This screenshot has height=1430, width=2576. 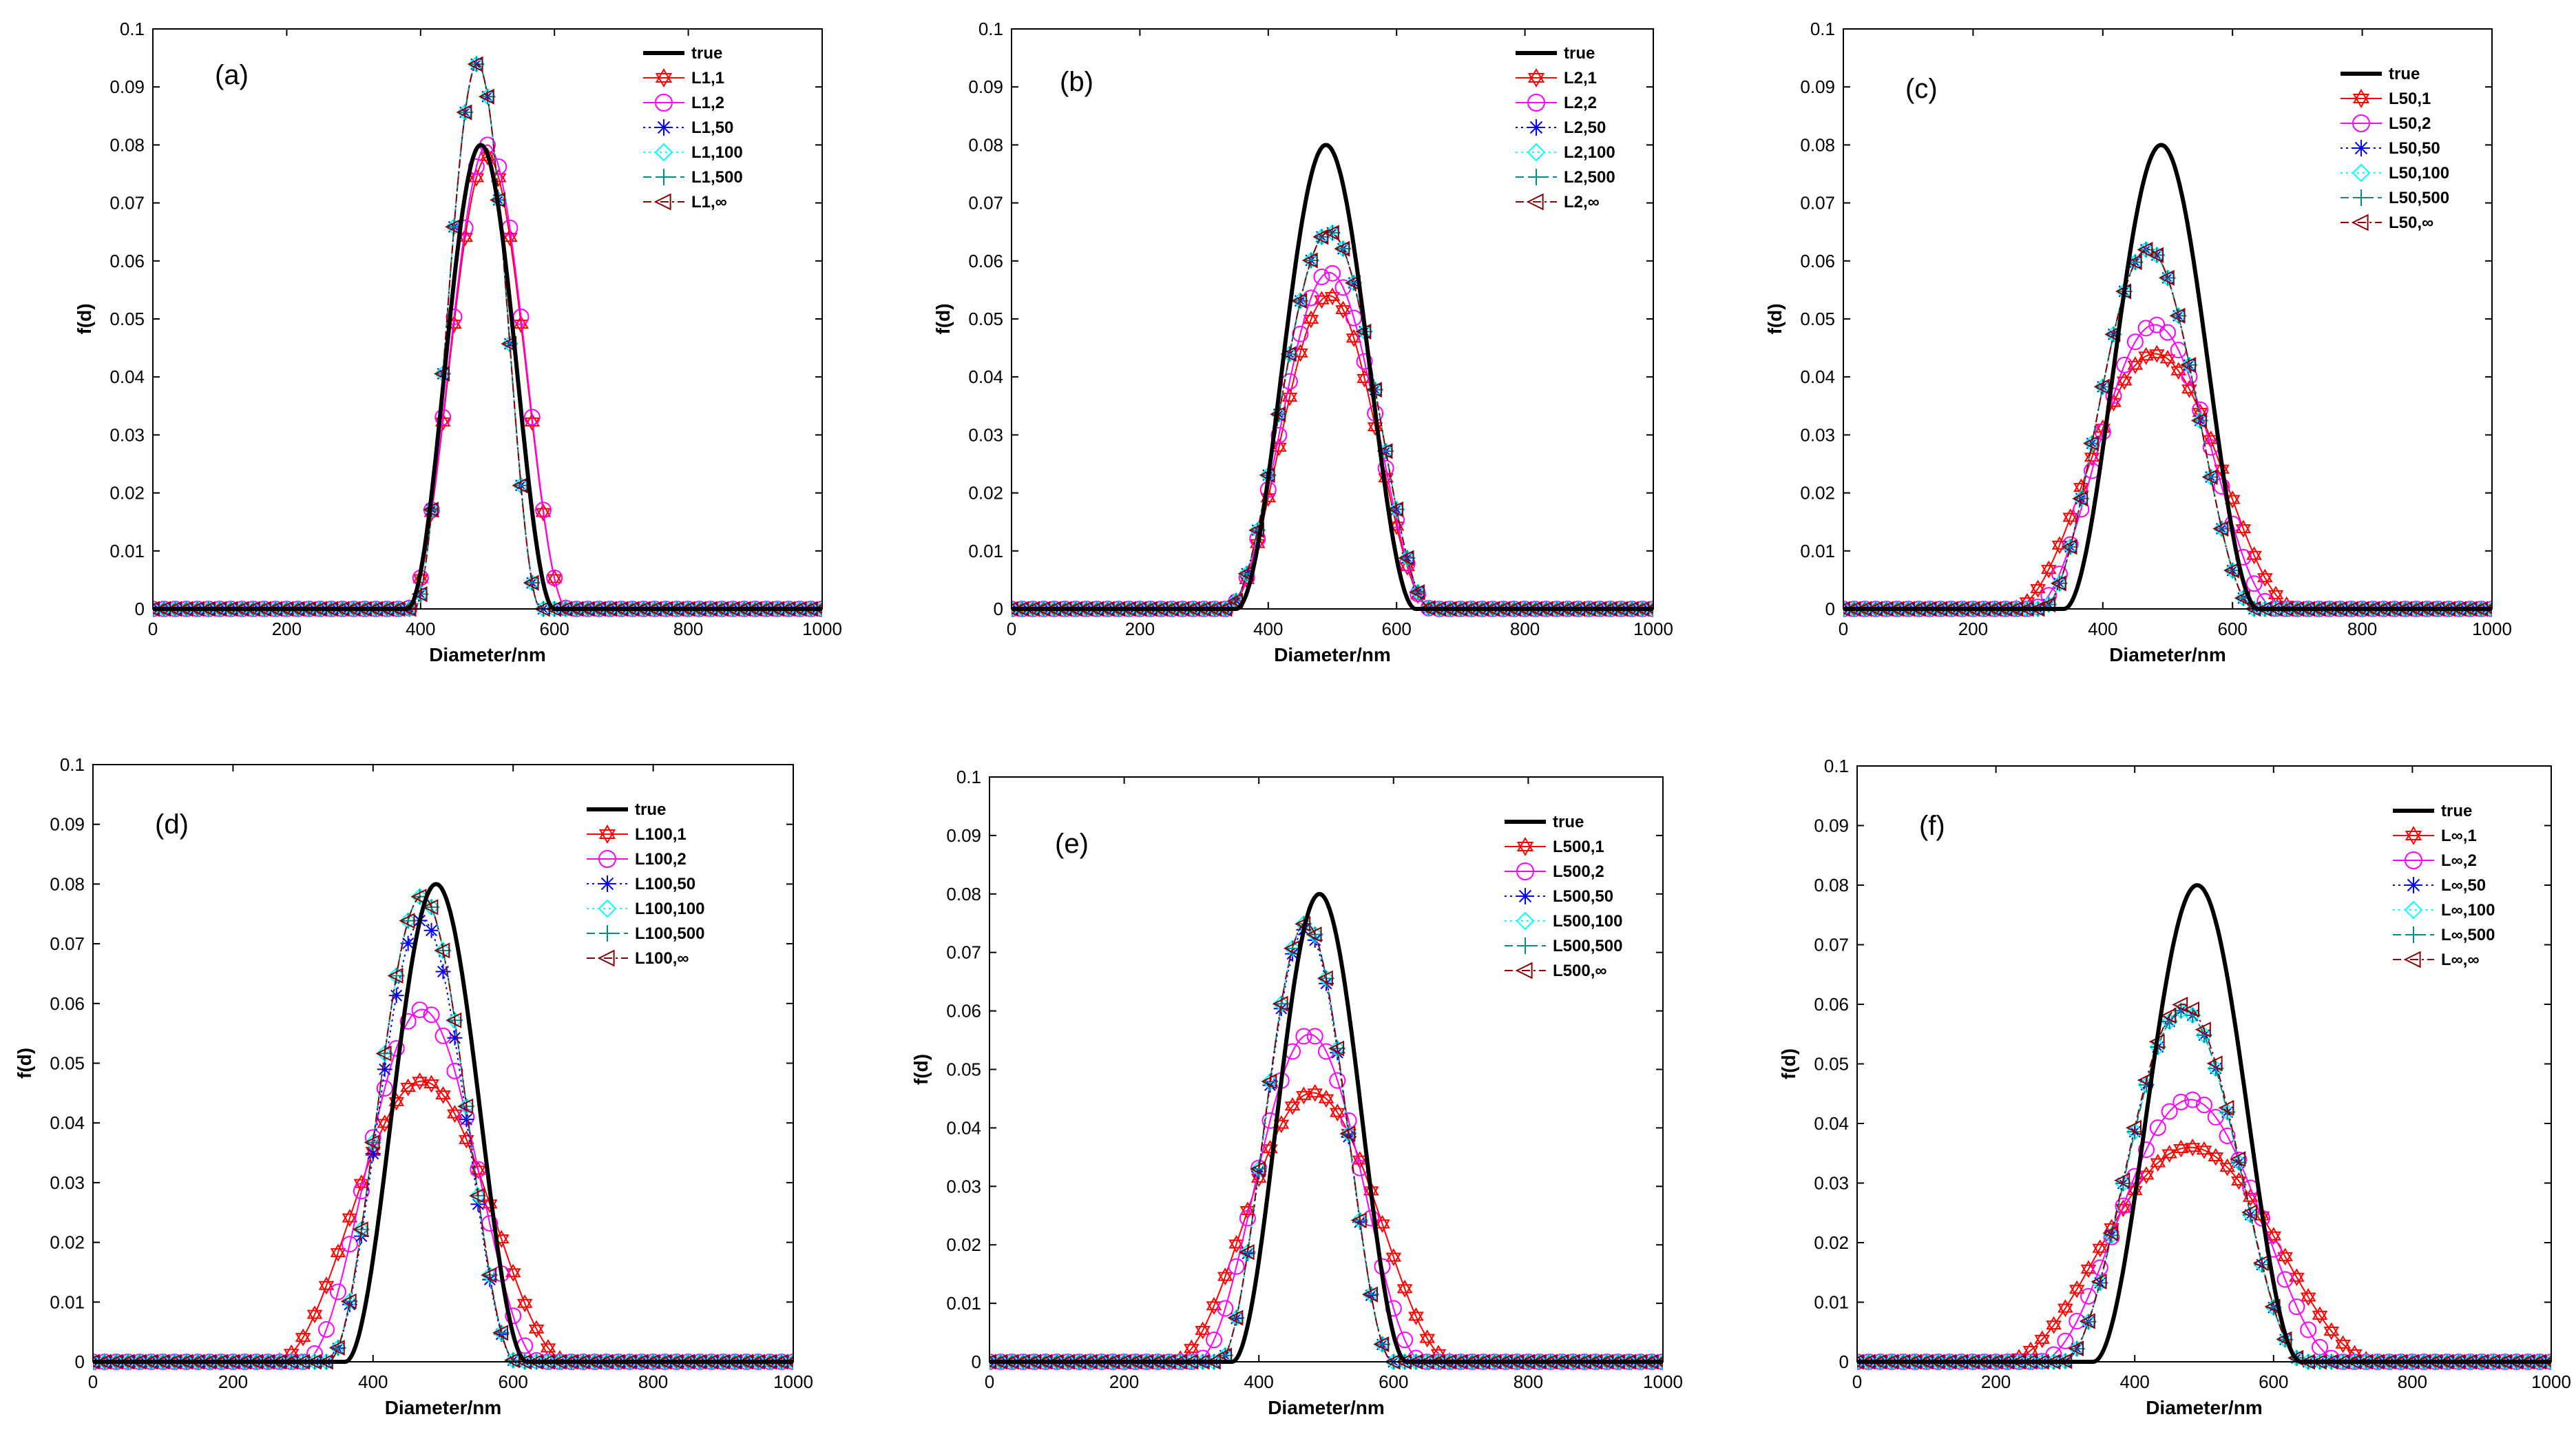 What do you see at coordinates (1579, 54) in the screenshot?
I see `legend-label-true: true` at bounding box center [1579, 54].